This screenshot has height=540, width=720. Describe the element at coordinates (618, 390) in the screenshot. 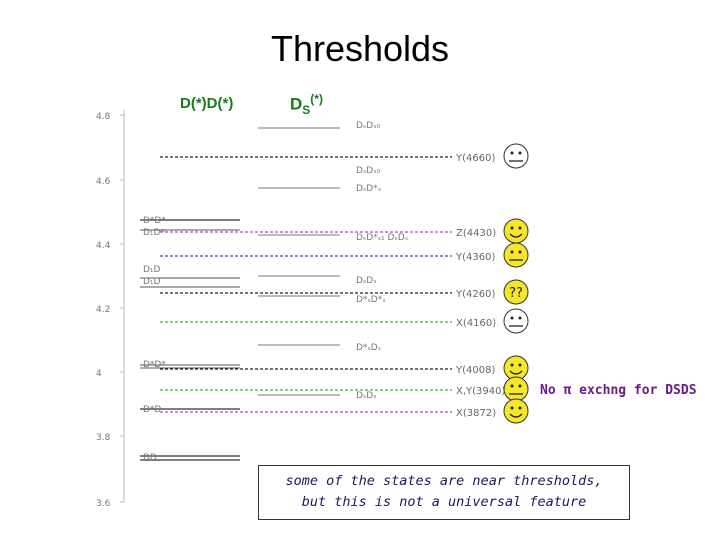

I see `pi-exchange-note: No π exchng for DSDS` at that location.